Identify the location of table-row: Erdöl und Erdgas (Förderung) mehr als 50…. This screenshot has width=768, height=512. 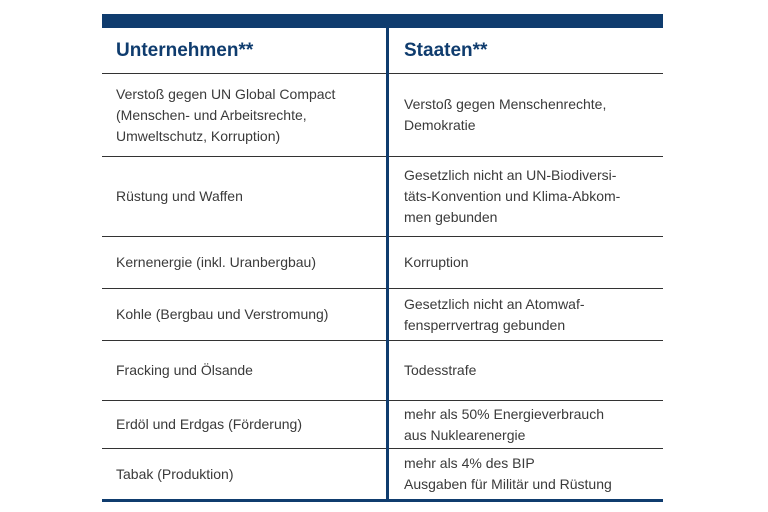
(382, 425).